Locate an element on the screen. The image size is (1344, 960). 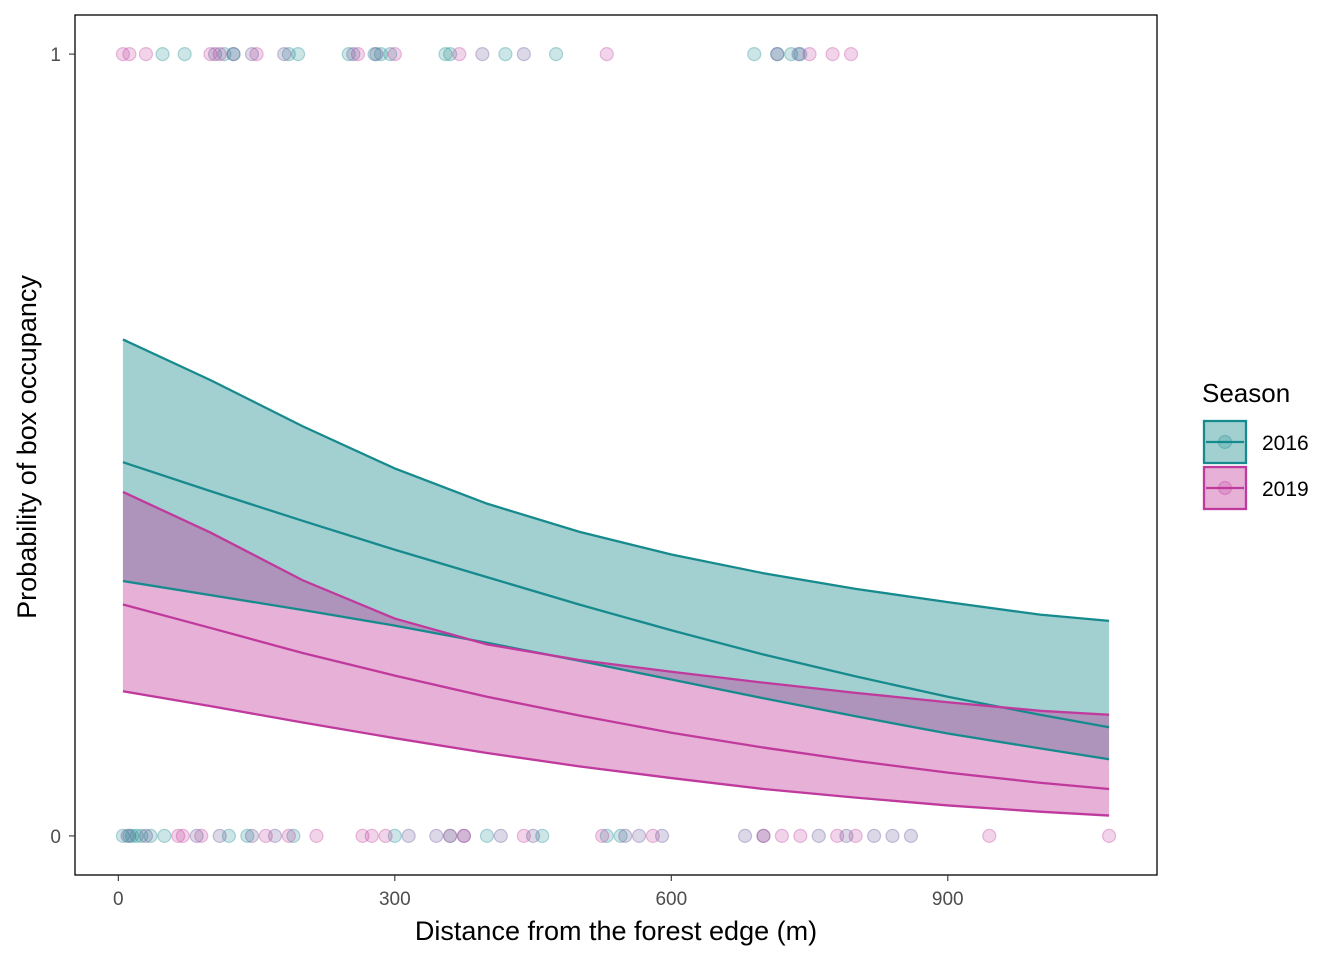
y-axis-ticks: 01 is located at coordinates (62, 446).